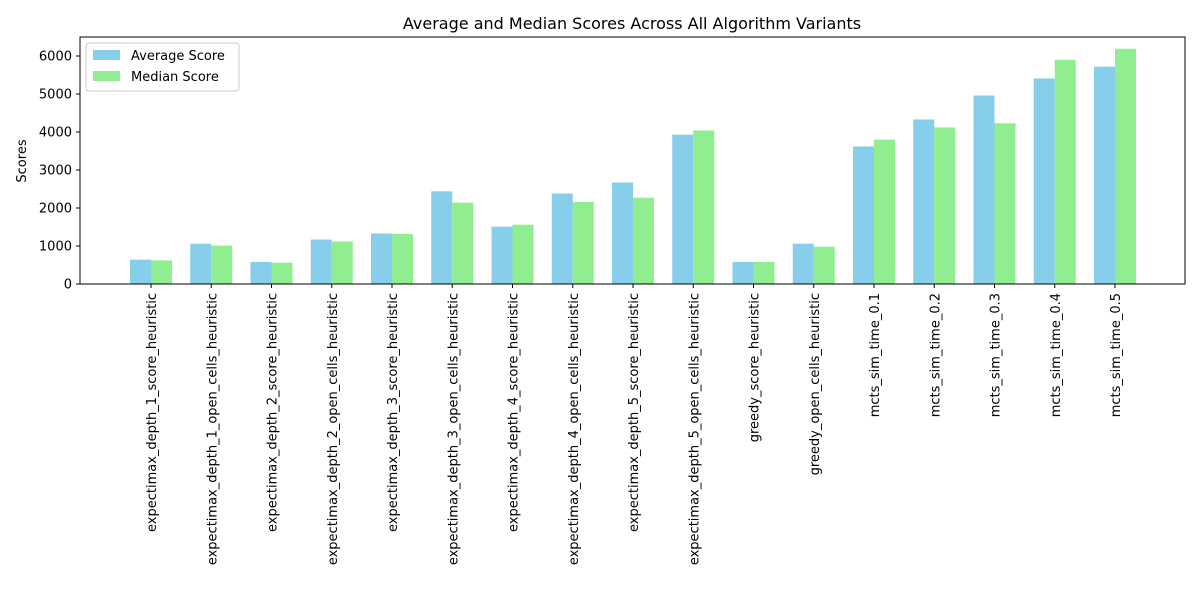  What do you see at coordinates (55, 247) in the screenshot?
I see `y-tick-label-1: 1000` at bounding box center [55, 247].